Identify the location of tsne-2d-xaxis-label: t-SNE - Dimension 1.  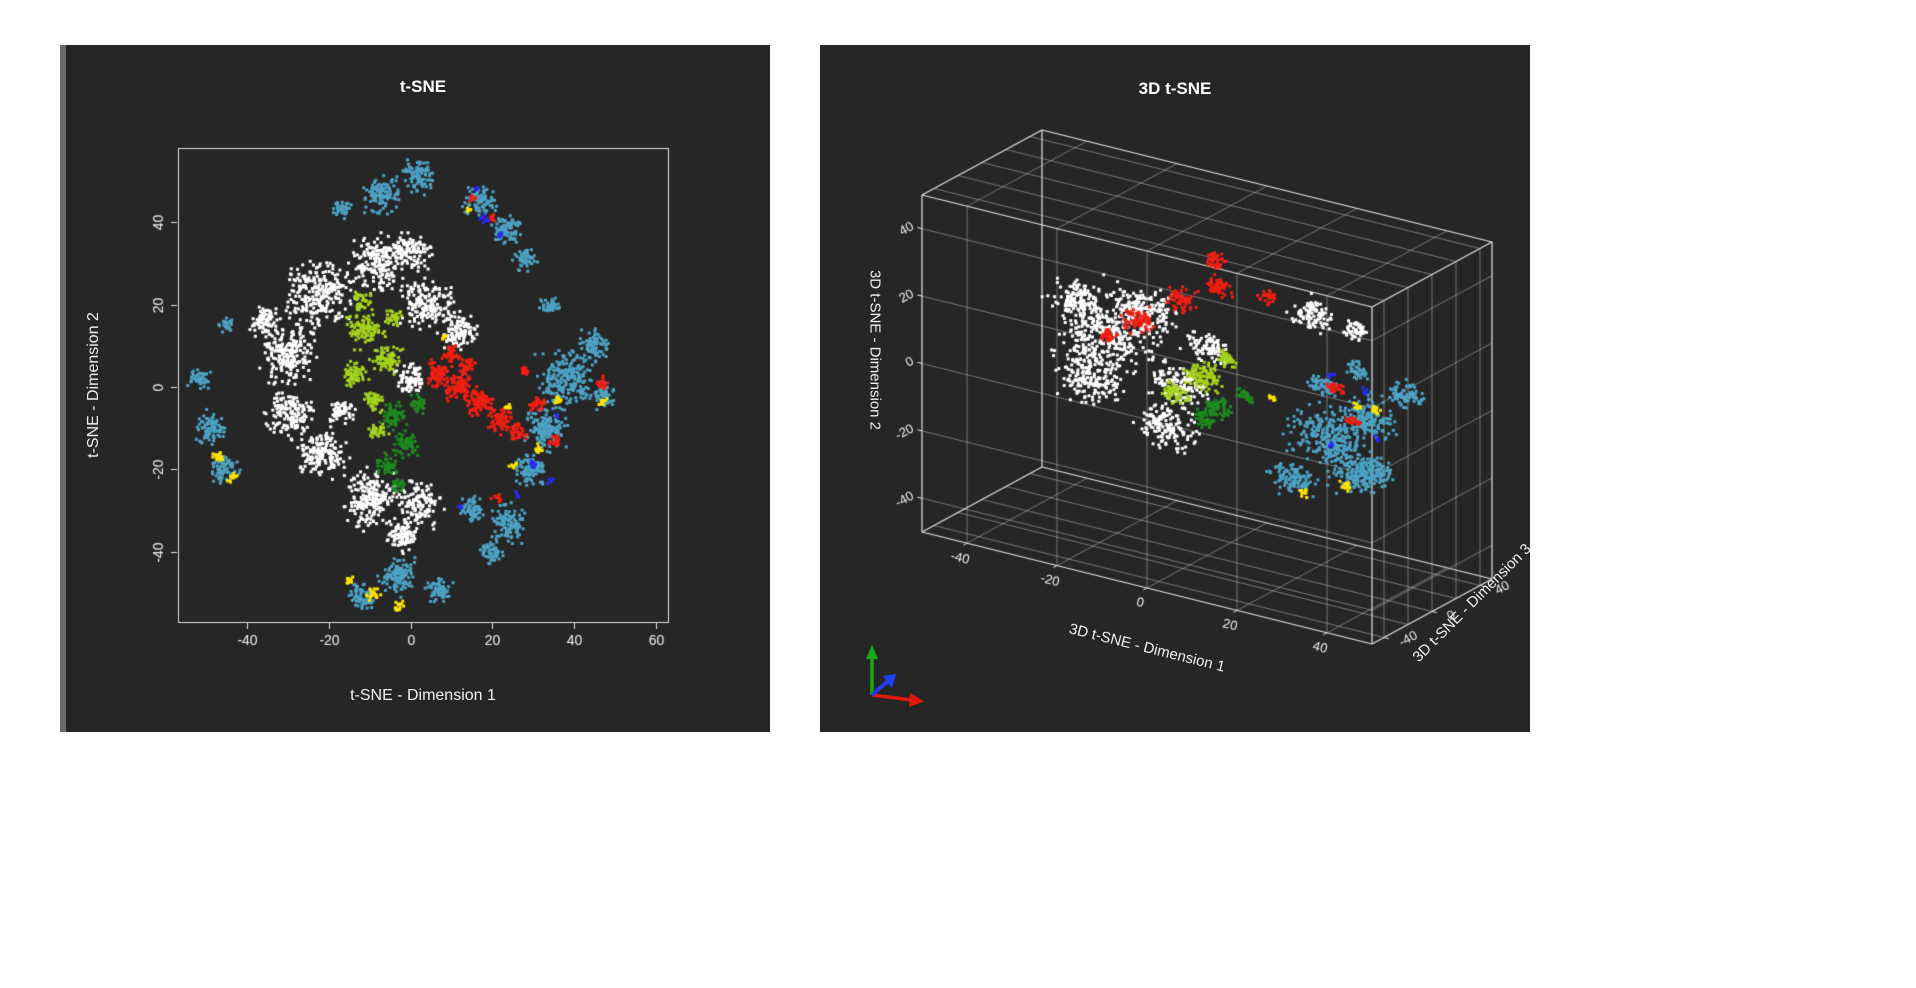
(423, 695).